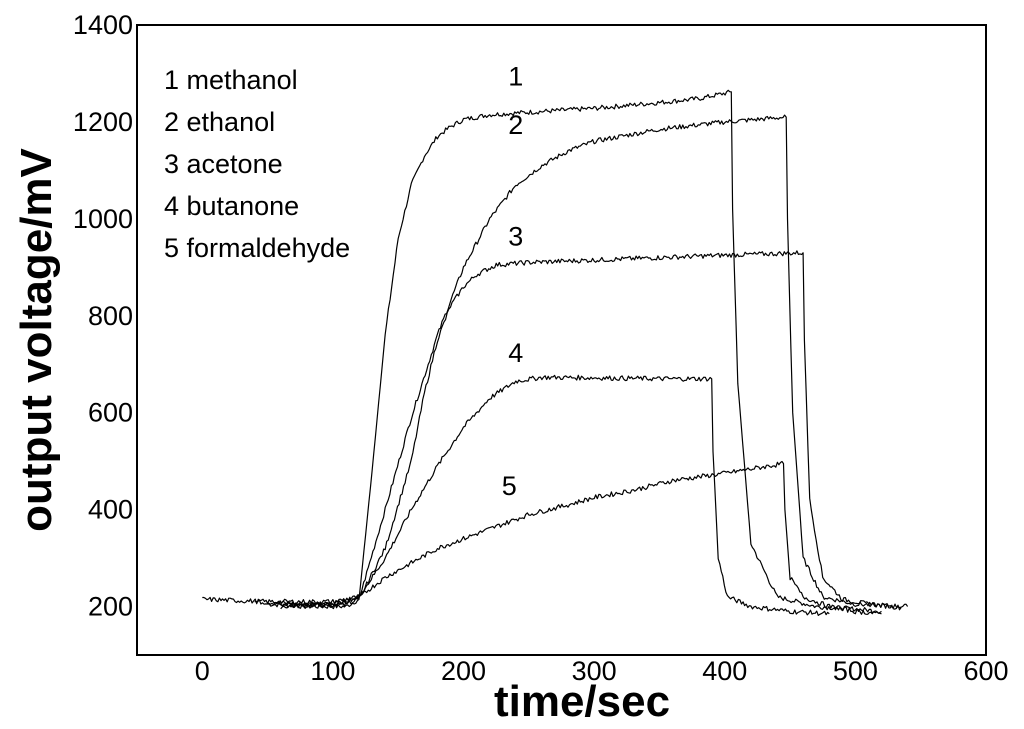 The width and height of the screenshot is (1024, 729). Describe the element at coordinates (103, 219) in the screenshot. I see `y-tick-label: 1000` at that location.